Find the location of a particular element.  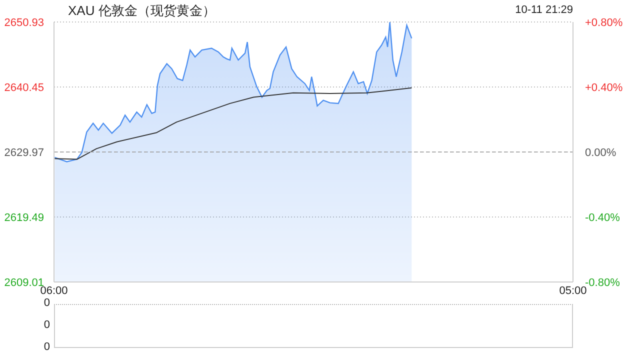

y-tick-label: 2650.93 is located at coordinates (24, 23).